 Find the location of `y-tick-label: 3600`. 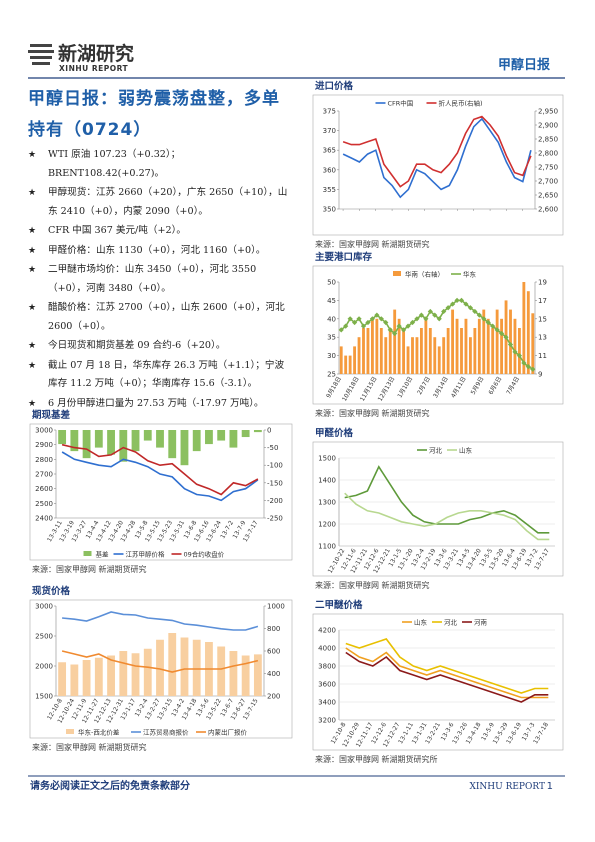

y-tick-label: 3600 is located at coordinates (327, 685).